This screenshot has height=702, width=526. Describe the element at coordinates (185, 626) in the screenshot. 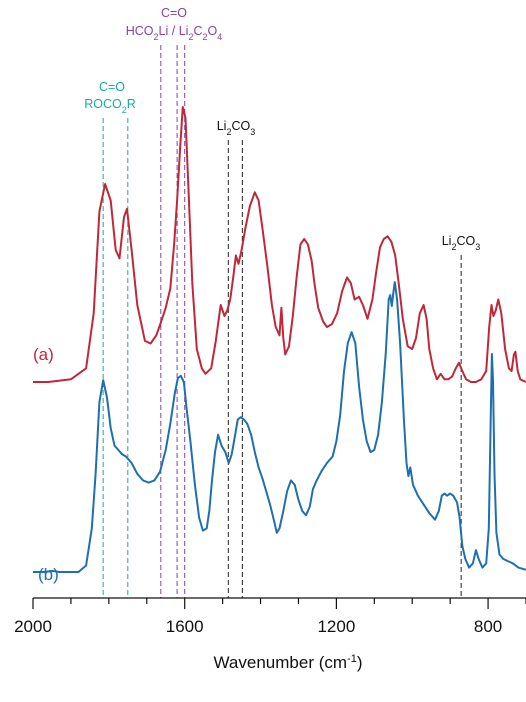

I see `tick-label-1600: 1600` at that location.